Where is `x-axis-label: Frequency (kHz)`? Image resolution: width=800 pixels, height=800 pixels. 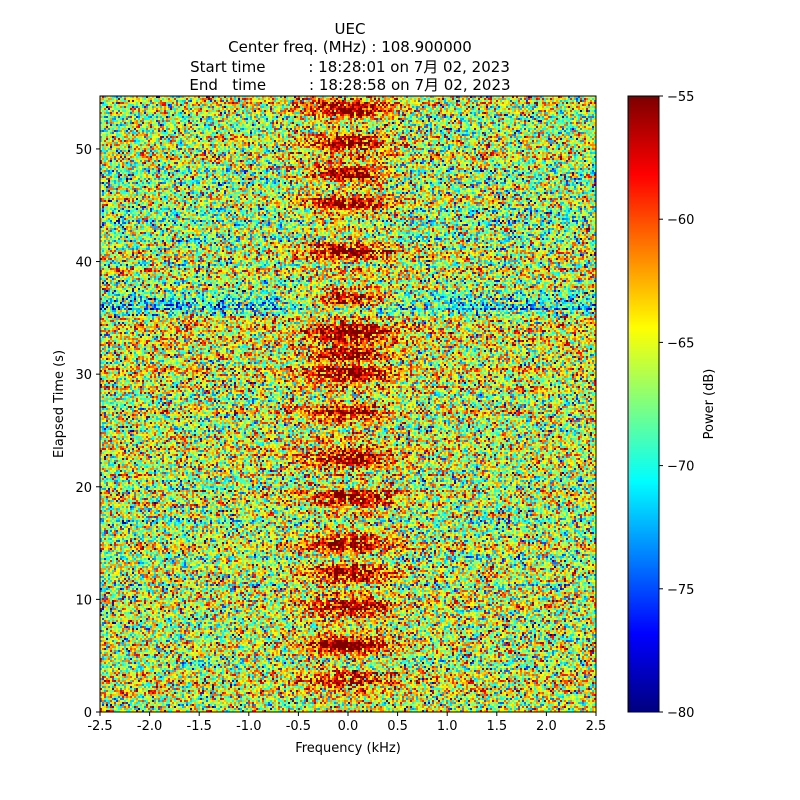 x-axis-label: Frequency (kHz) is located at coordinates (348, 748).